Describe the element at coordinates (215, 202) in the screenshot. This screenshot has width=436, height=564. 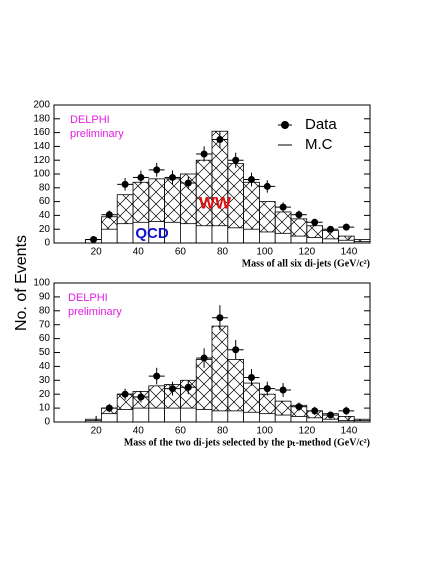
I see `annotation: WW` at that location.